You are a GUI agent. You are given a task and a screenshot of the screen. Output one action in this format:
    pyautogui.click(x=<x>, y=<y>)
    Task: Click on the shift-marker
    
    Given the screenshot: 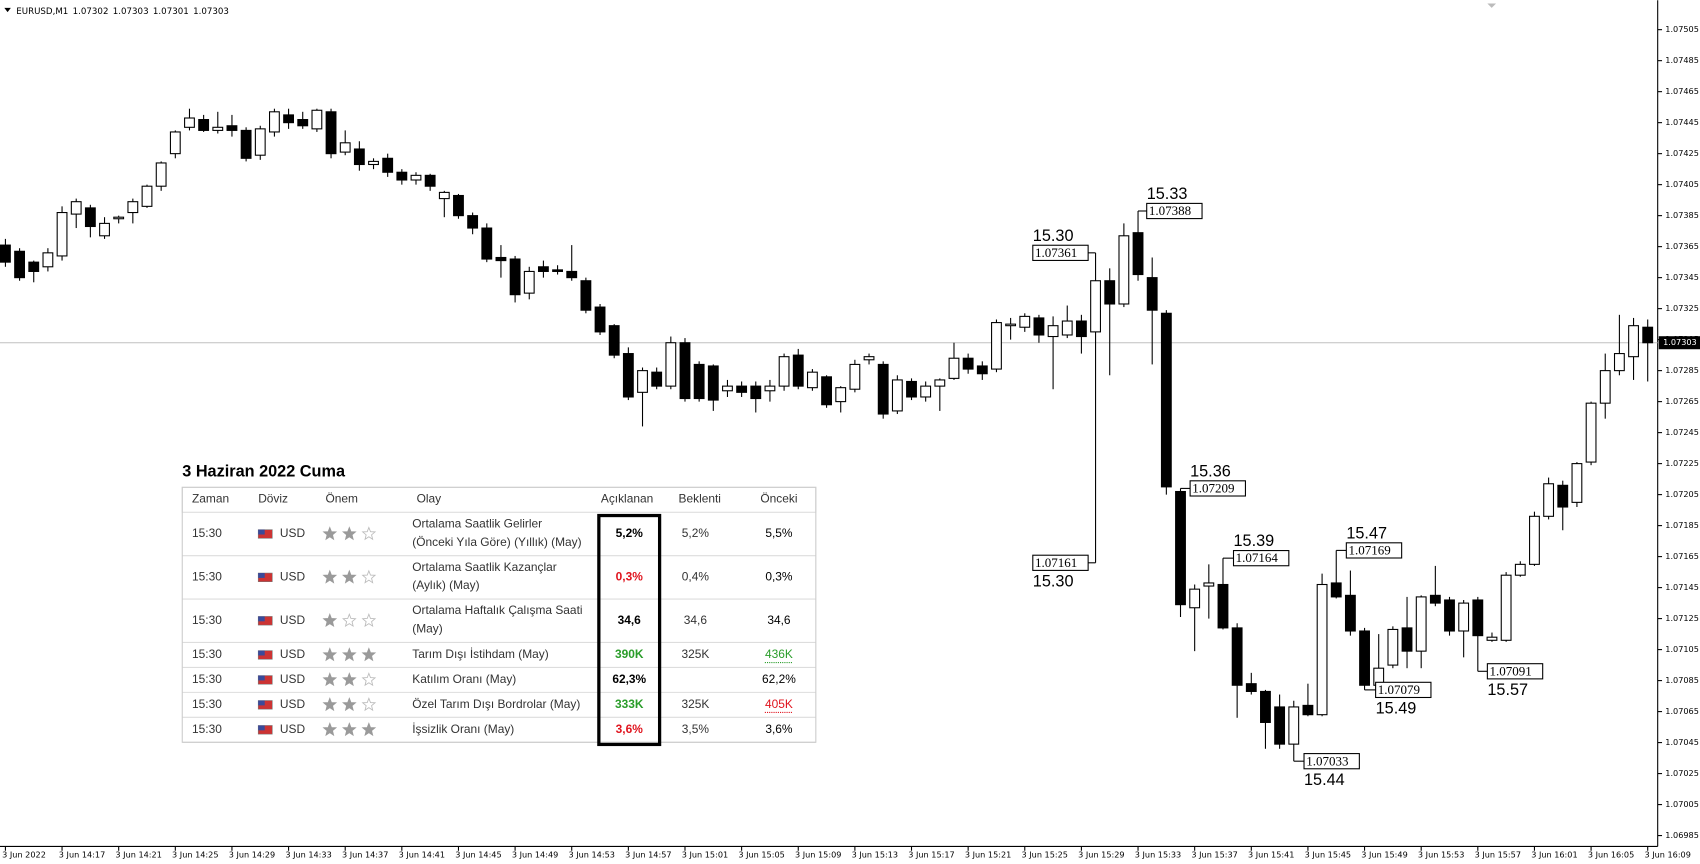 What is the action you would take?
    pyautogui.click(x=1492, y=5)
    